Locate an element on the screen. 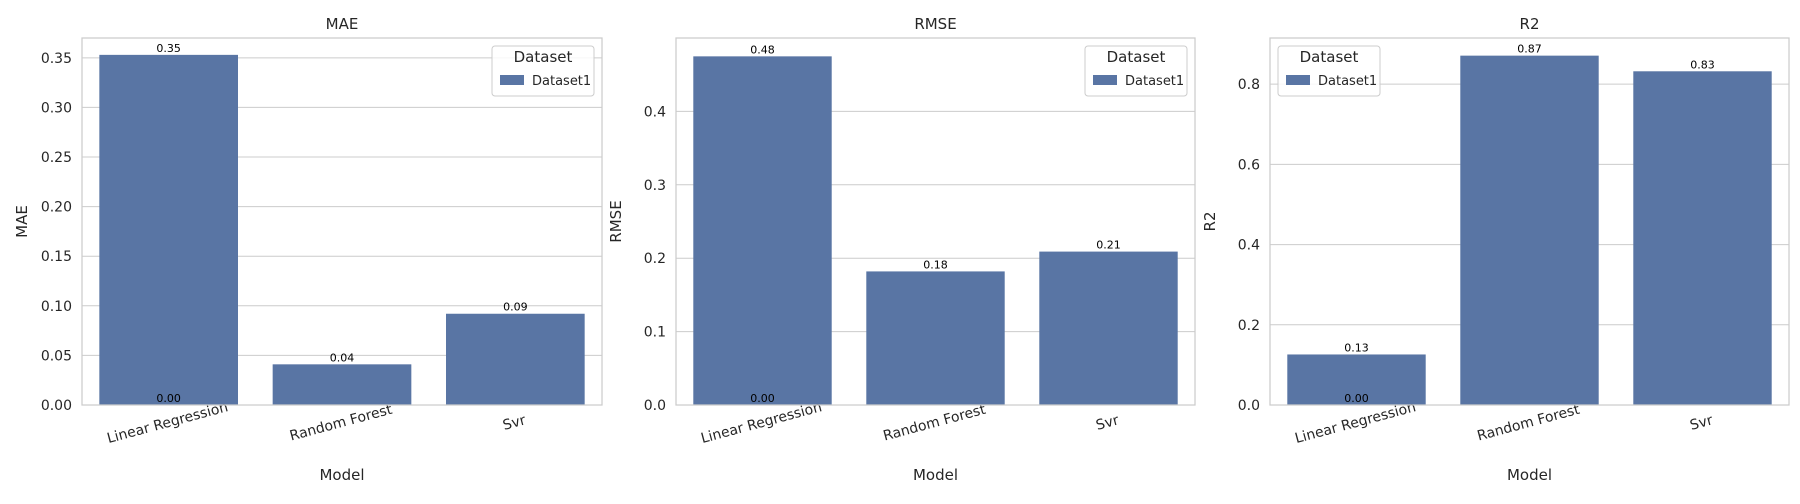 The width and height of the screenshot is (1800, 504). y-axis-label: R2 is located at coordinates (1210, 222).